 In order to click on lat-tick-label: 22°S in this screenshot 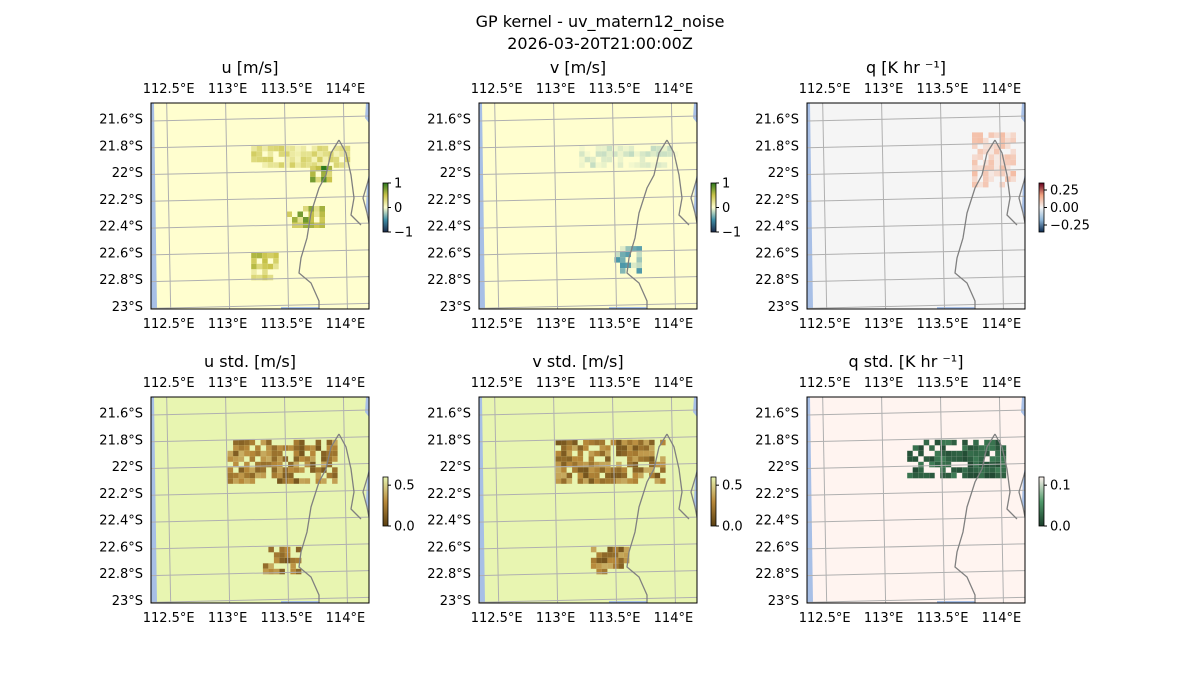, I will do `click(783, 467)`.